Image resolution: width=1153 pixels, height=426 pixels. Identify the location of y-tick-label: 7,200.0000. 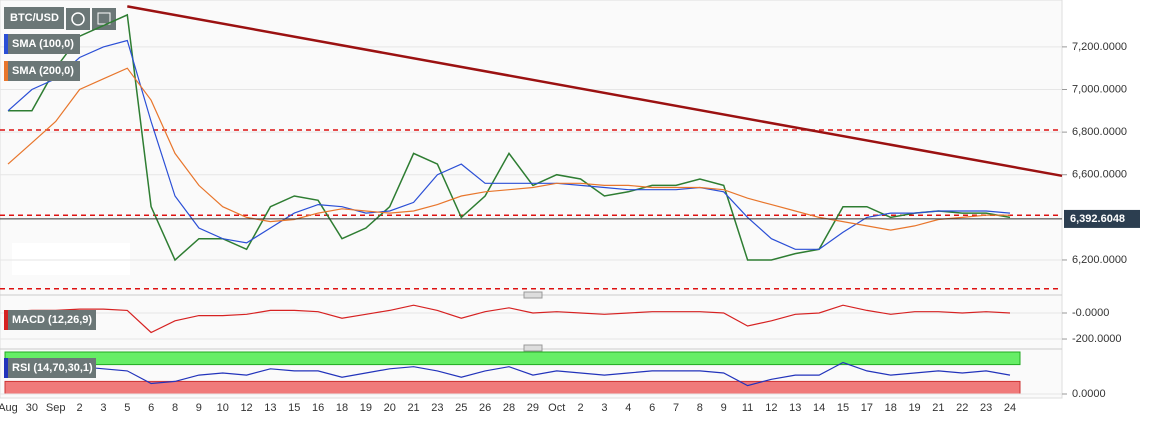
(1099, 47).